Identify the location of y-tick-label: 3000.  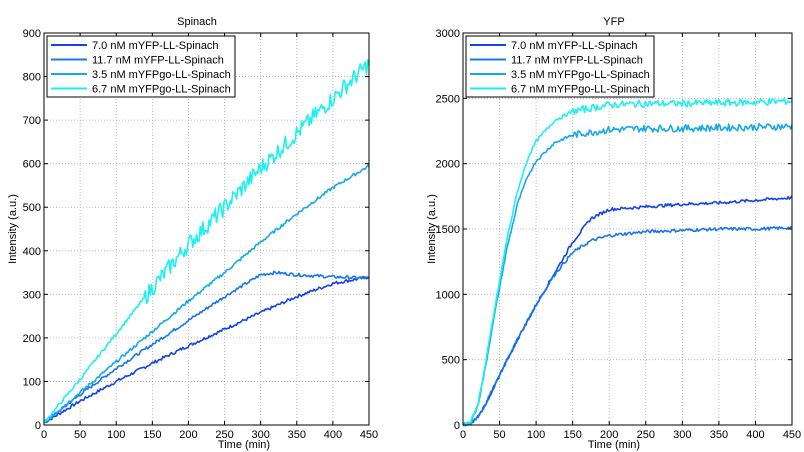
(448, 34).